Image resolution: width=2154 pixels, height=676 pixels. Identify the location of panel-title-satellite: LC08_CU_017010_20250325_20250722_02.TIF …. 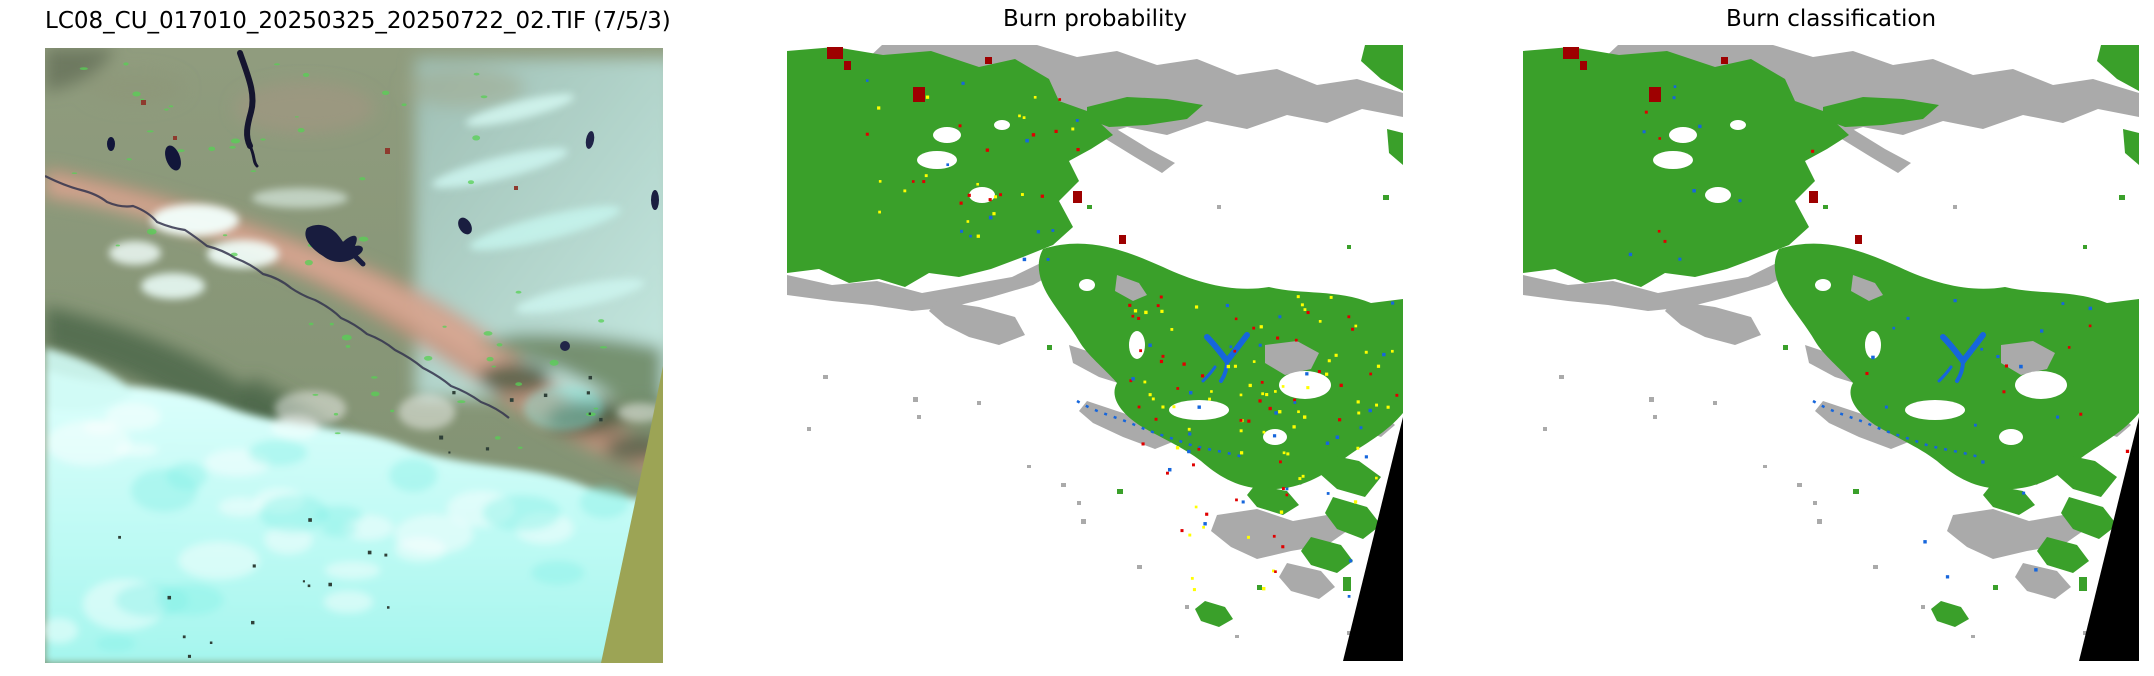
(358, 21).